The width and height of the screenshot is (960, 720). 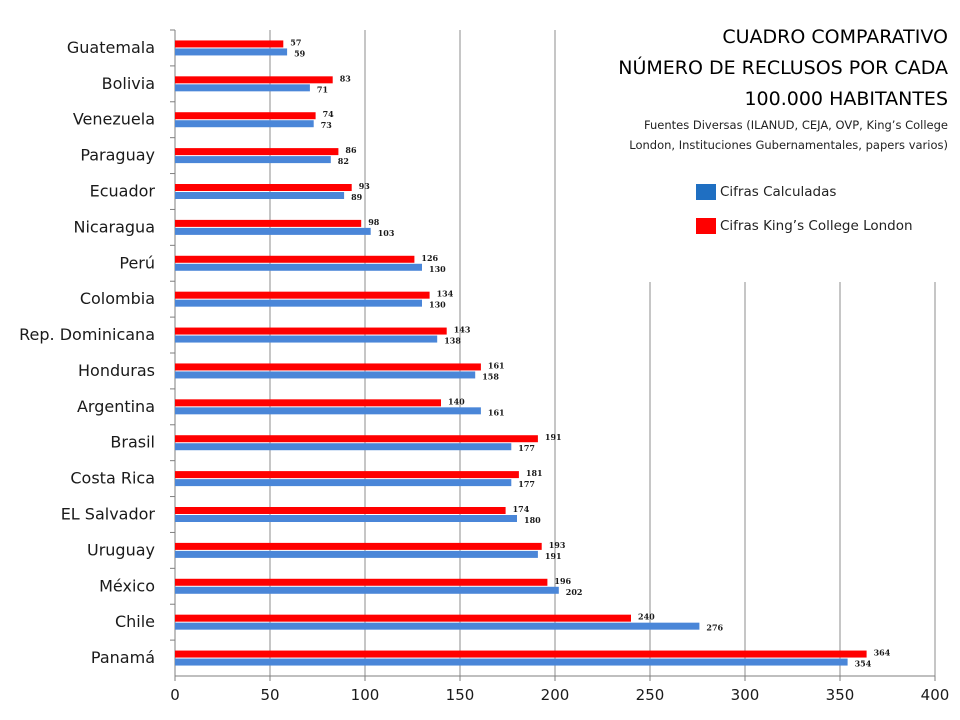 I want to click on category-label: Uruguay, so click(x=121, y=549).